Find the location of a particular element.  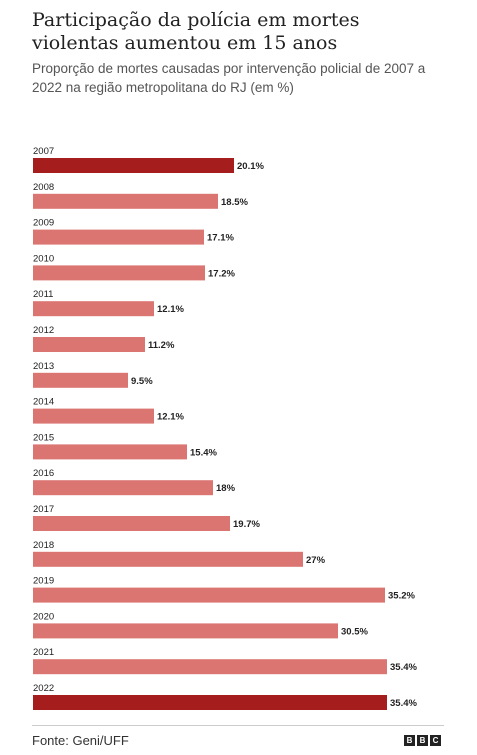

value-label: 15.4% is located at coordinates (203, 452).